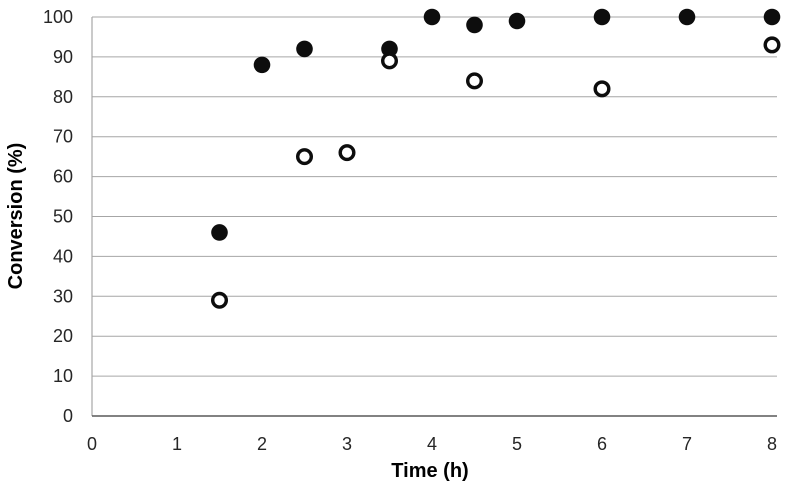 The image size is (788, 488). I want to click on y-tick-label: 50, so click(63, 217).